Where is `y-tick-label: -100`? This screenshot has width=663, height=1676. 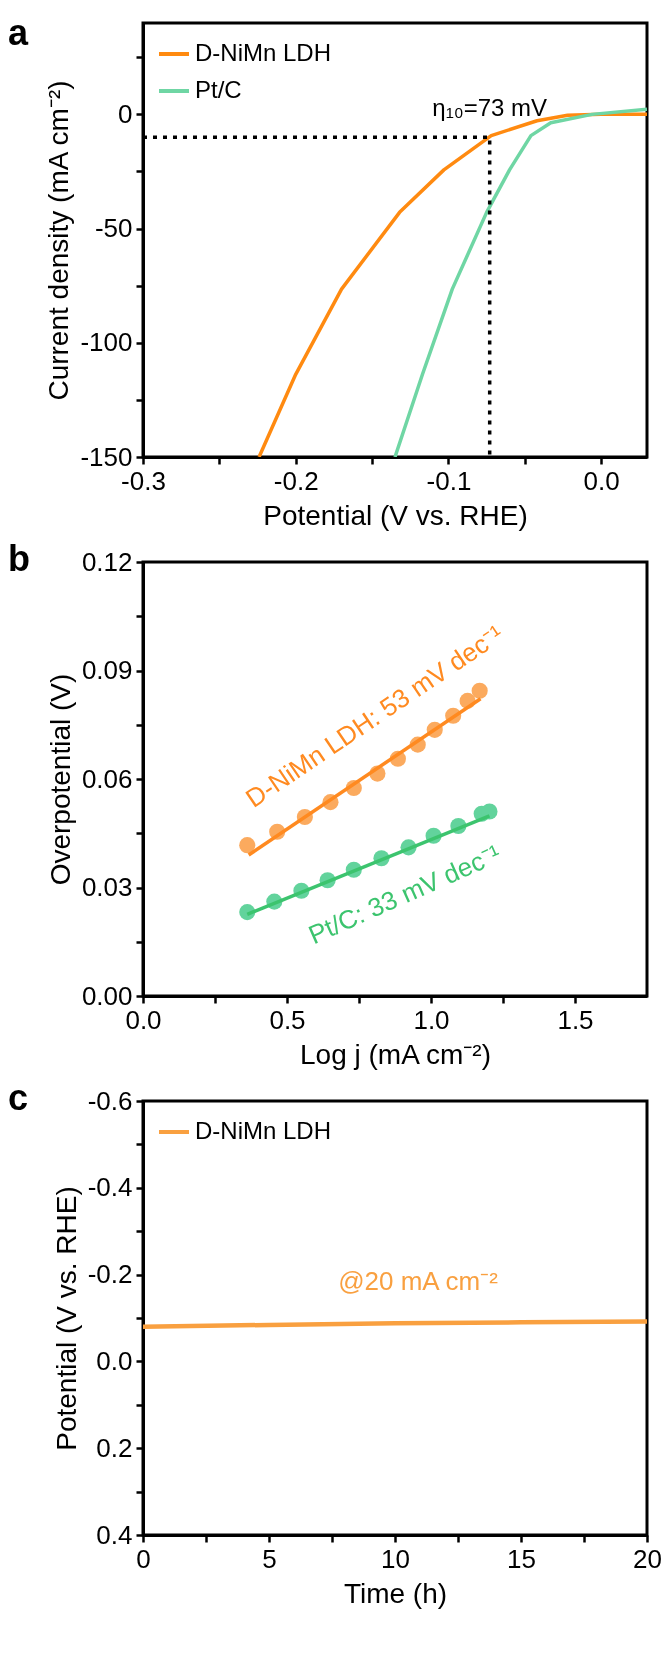
y-tick-label: -100 is located at coordinates (106, 342).